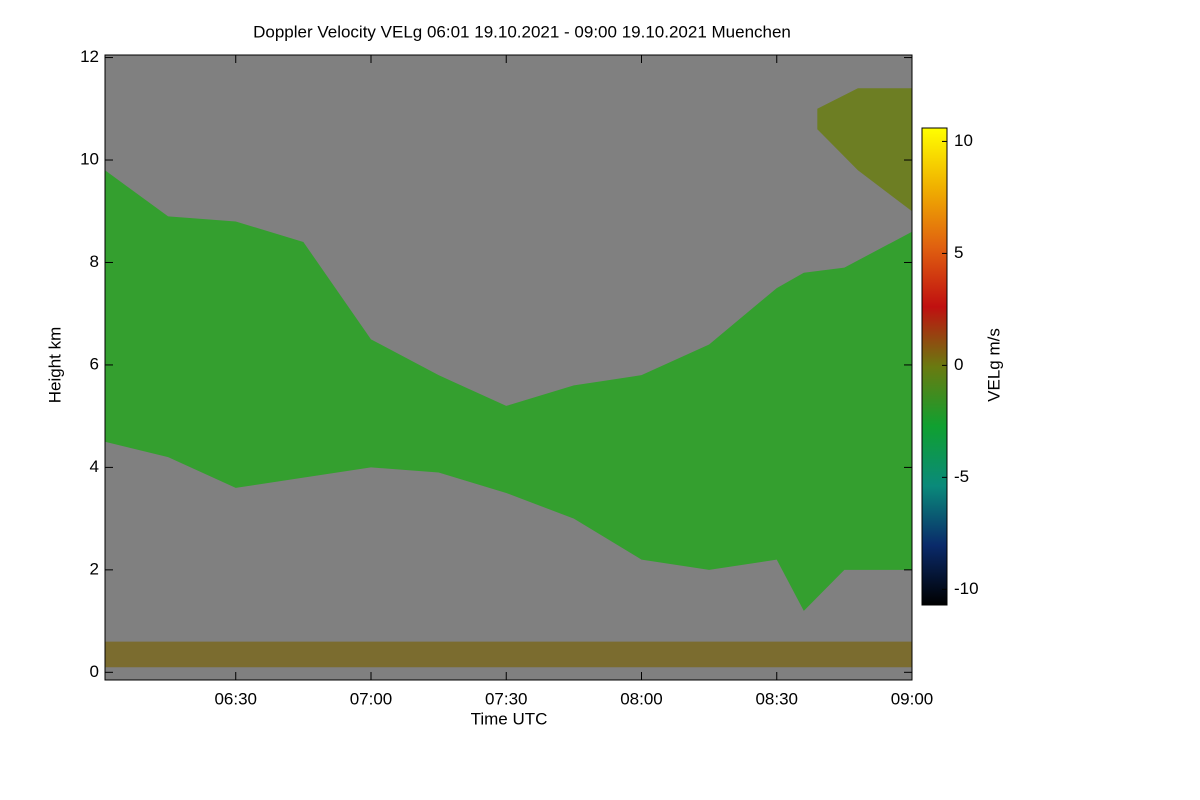 The width and height of the screenshot is (1200, 800). Describe the element at coordinates (509, 718) in the screenshot. I see `x-axis-label: Time UTC` at that location.